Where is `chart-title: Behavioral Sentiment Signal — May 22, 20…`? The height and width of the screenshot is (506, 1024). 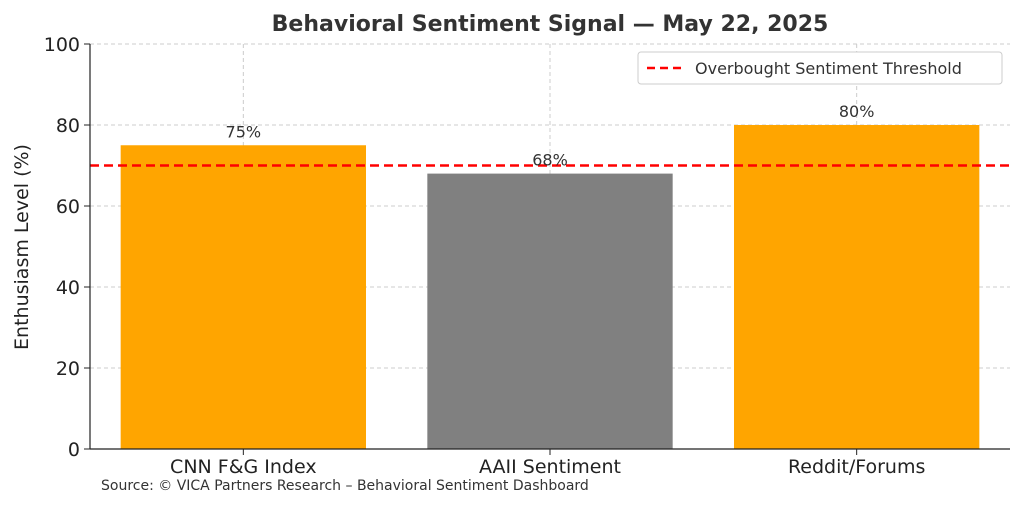
chart-title: Behavioral Sentiment Signal — May 22, 20… is located at coordinates (550, 24).